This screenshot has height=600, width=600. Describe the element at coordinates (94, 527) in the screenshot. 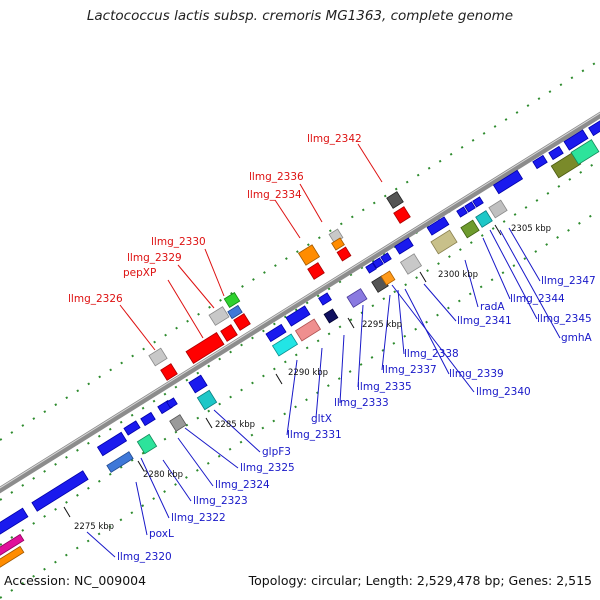

I see `scale-label: 2275 kbp` at that location.